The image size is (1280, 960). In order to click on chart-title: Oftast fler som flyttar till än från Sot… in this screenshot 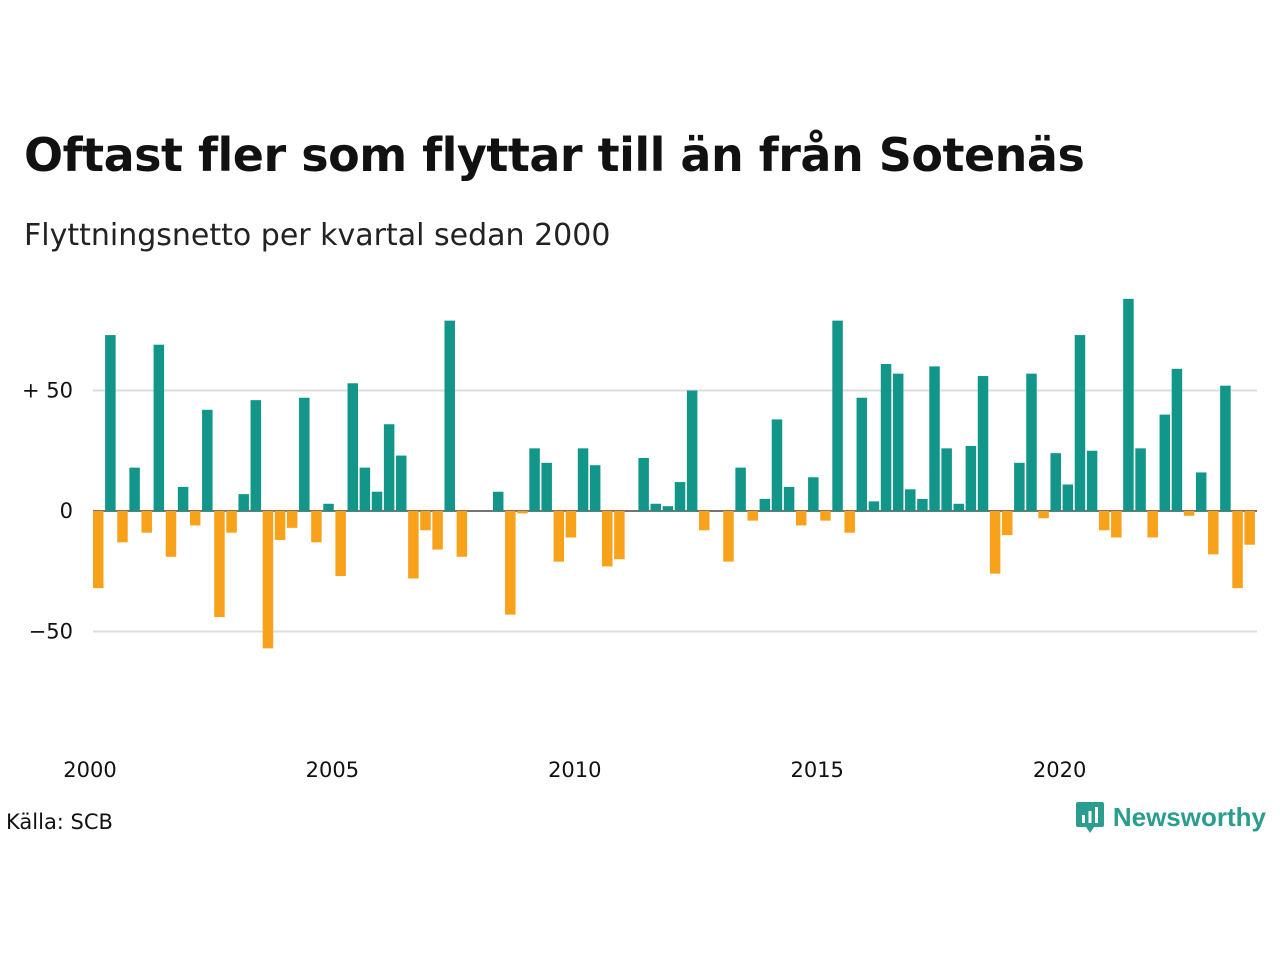, I will do `click(554, 155)`.